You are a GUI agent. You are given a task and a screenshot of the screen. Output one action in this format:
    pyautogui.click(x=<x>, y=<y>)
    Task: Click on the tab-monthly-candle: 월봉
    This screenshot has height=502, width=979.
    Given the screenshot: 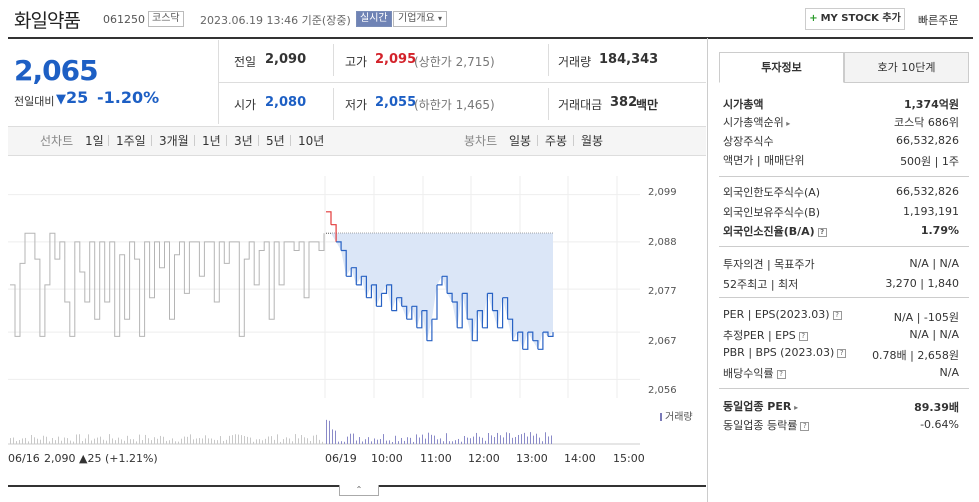 What is the action you would take?
    pyautogui.click(x=592, y=141)
    